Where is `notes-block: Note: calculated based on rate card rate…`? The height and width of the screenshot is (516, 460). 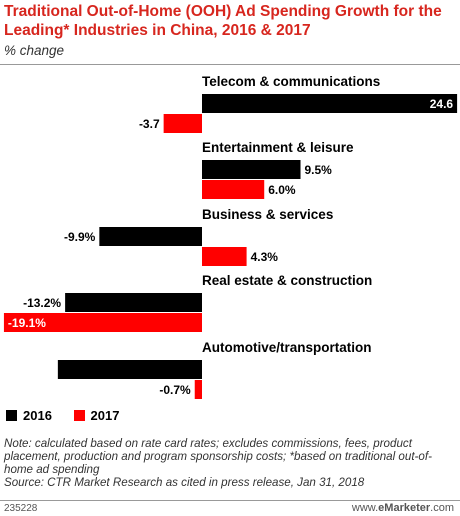
notes-block: Note: calculated based on rate card rate… is located at coordinates (230, 463).